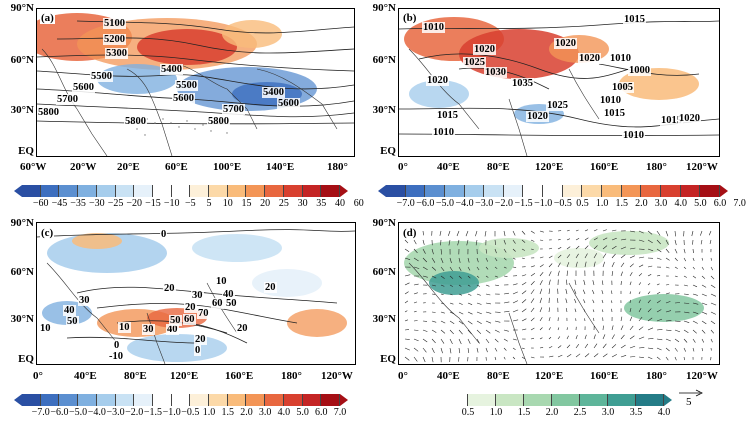 The image size is (746, 427). I want to click on contour-label: 1020, so click(689, 118).